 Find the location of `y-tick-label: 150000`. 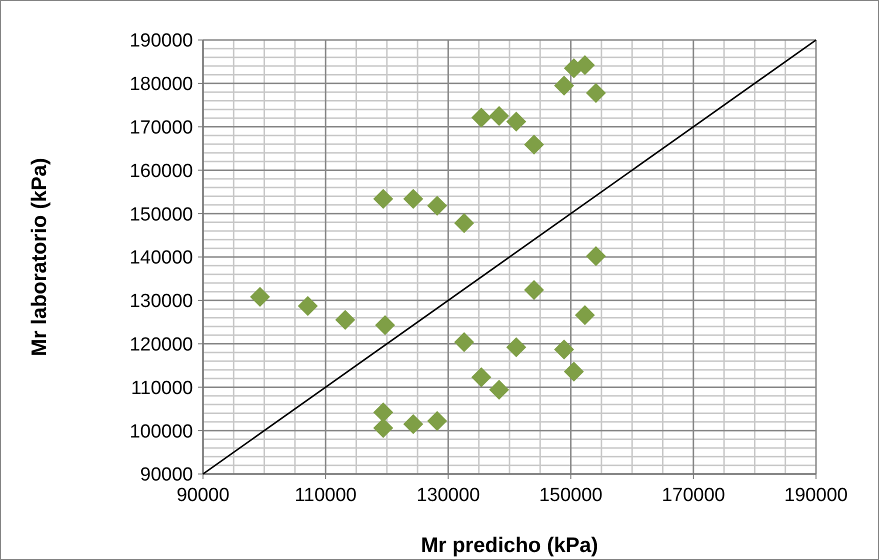

y-tick-label: 150000 is located at coordinates (161, 215).